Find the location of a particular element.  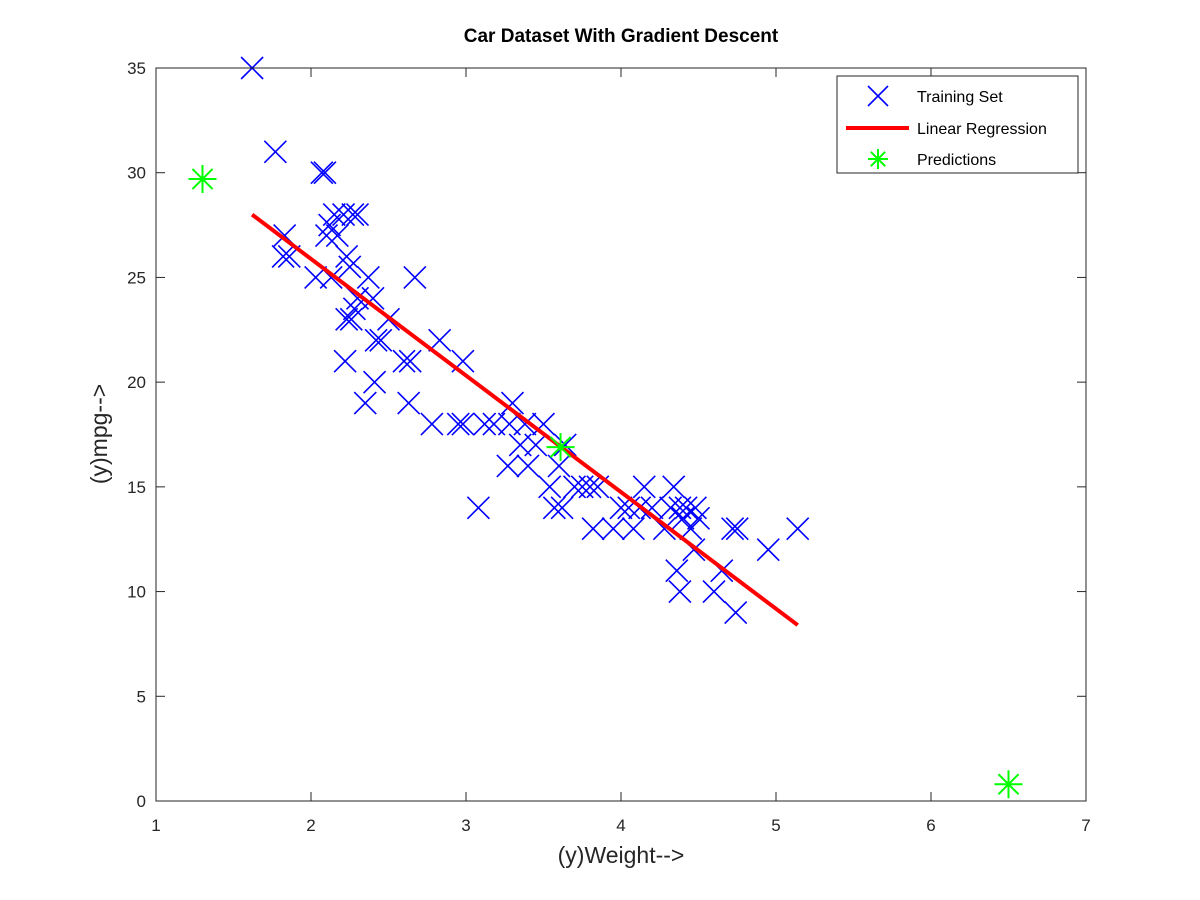

y-tick-label: 25 is located at coordinates (136, 277).